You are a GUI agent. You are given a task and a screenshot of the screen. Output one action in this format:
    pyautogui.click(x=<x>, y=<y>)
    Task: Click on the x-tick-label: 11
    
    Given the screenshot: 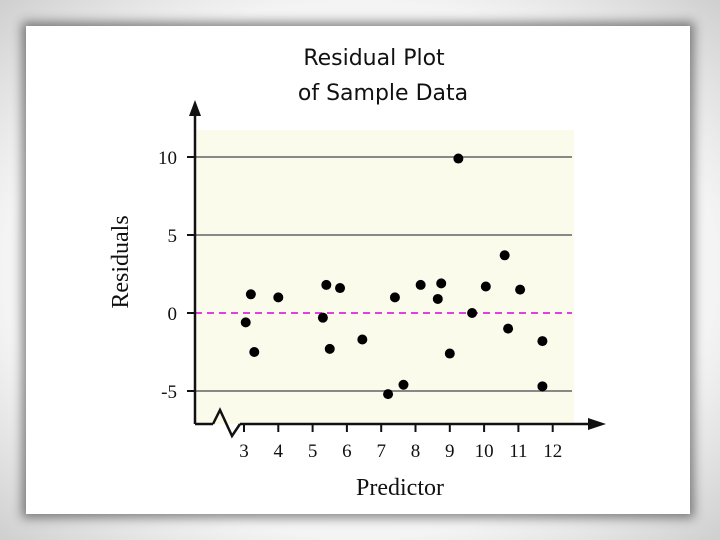 What is the action you would take?
    pyautogui.click(x=518, y=451)
    